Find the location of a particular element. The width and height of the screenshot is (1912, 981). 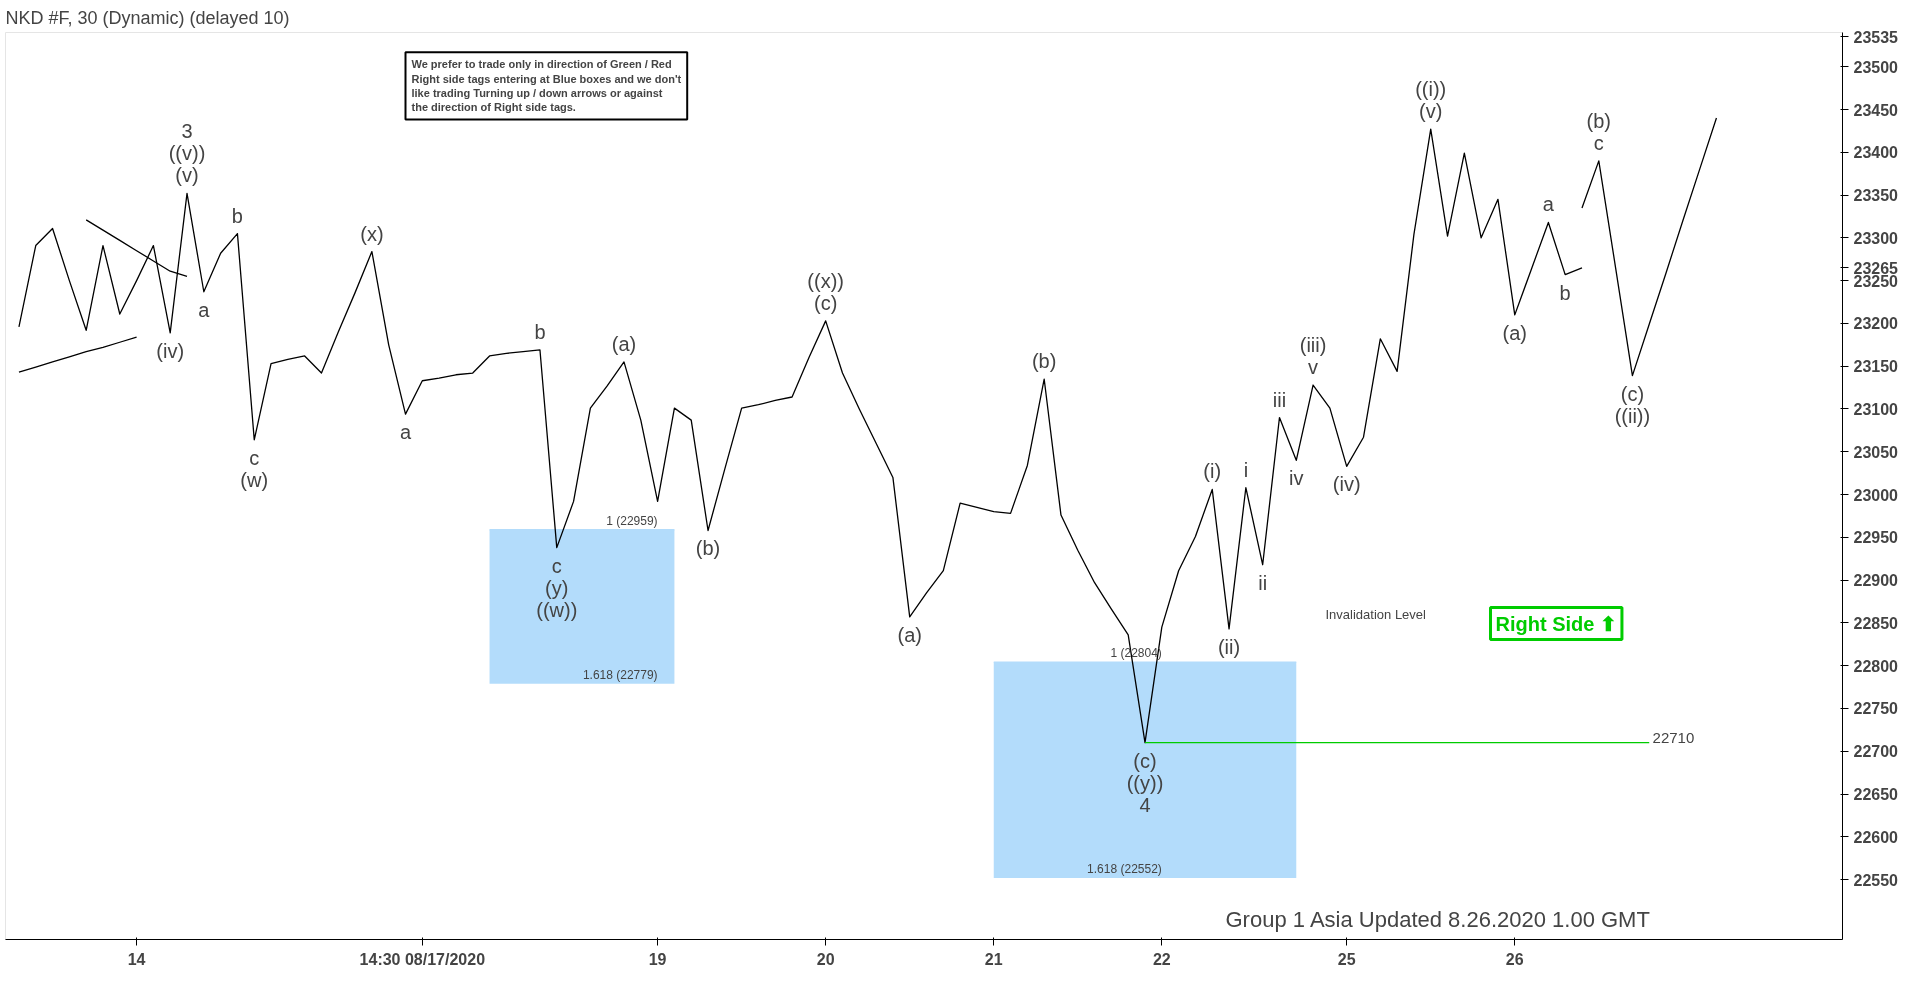

y-tick-label: 22550 is located at coordinates (1876, 880).